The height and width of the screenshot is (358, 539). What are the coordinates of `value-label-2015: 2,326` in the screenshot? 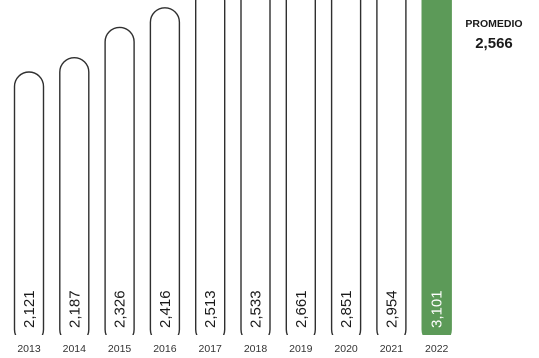 It's located at (120, 309).